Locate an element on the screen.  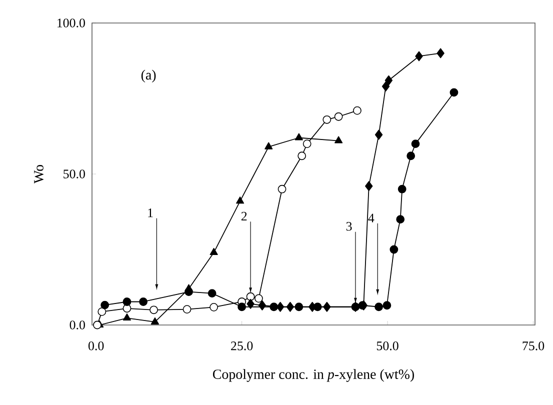
annotation: 1 is located at coordinates (150, 213).